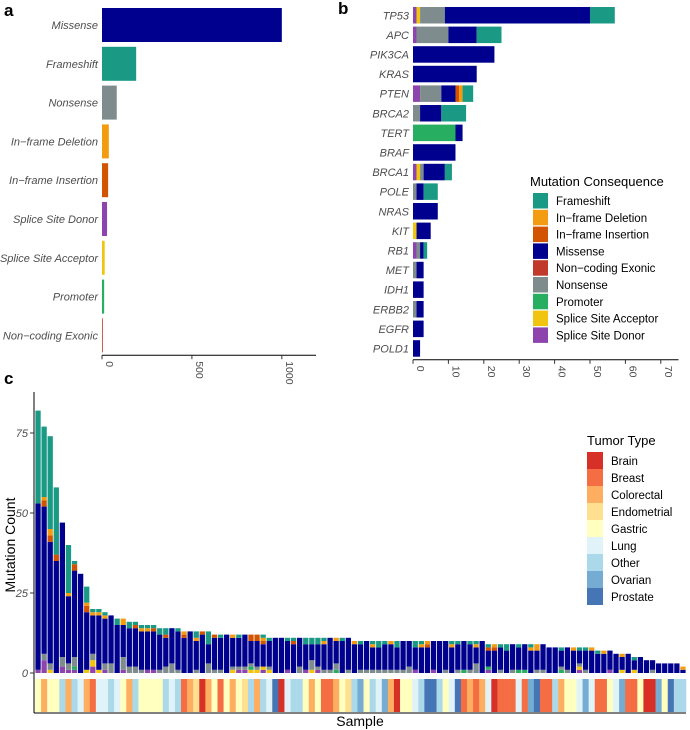  I want to click on category-label: In−frame Deletion, so click(54, 142).